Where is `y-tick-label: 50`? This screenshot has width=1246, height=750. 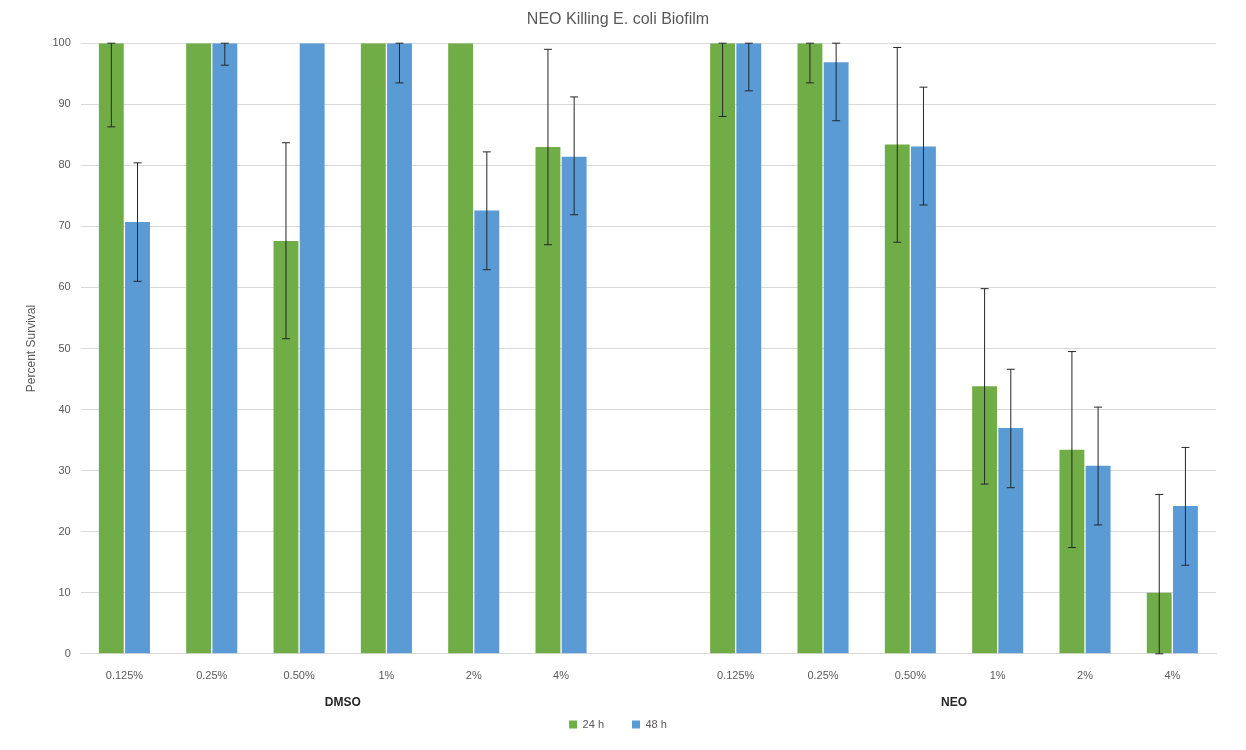 y-tick-label: 50 is located at coordinates (64, 347).